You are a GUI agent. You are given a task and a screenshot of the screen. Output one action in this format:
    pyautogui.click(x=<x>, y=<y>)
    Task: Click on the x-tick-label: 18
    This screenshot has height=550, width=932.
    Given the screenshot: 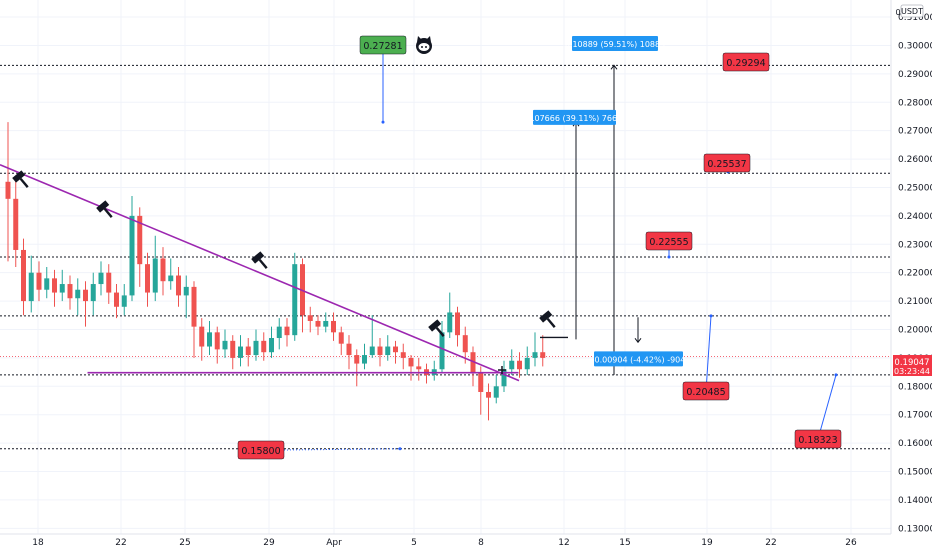 What is the action you would take?
    pyautogui.click(x=38, y=543)
    